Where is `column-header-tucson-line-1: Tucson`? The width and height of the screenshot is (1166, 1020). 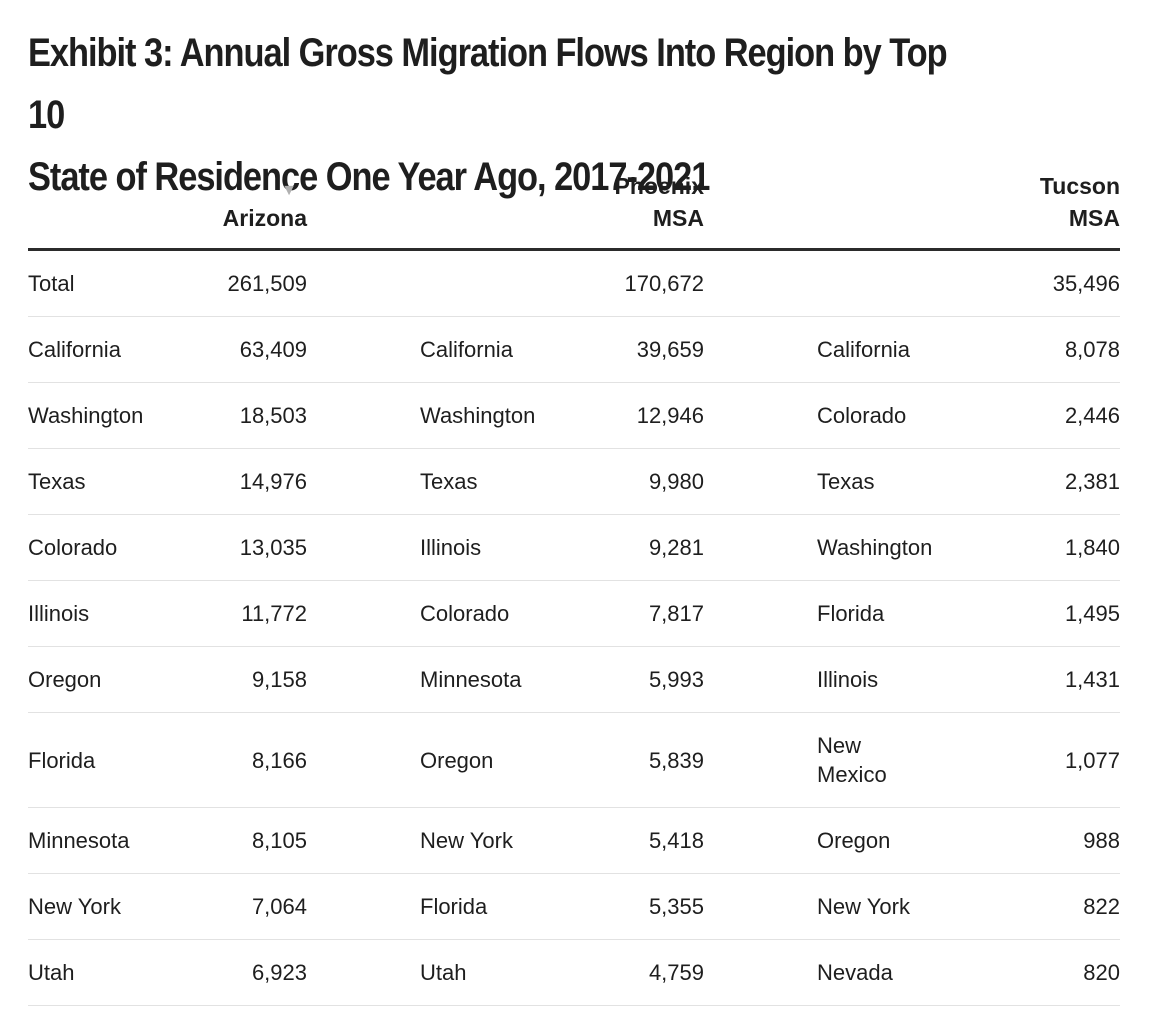 column-header-tucson-line-1: Tucson is located at coordinates (1079, 186).